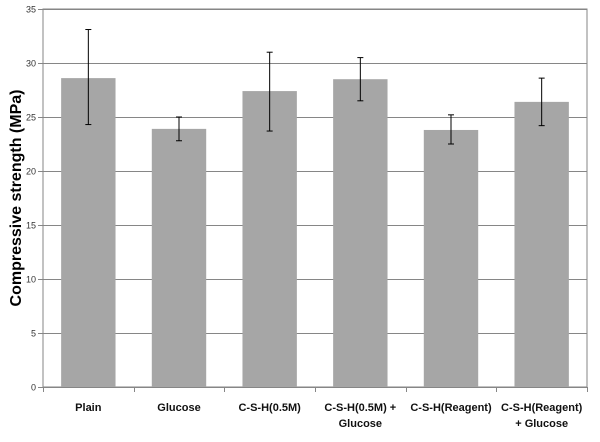 This screenshot has height=442, width=600. I want to click on x-category-label: C-S-H(0.5M), so click(269, 408).